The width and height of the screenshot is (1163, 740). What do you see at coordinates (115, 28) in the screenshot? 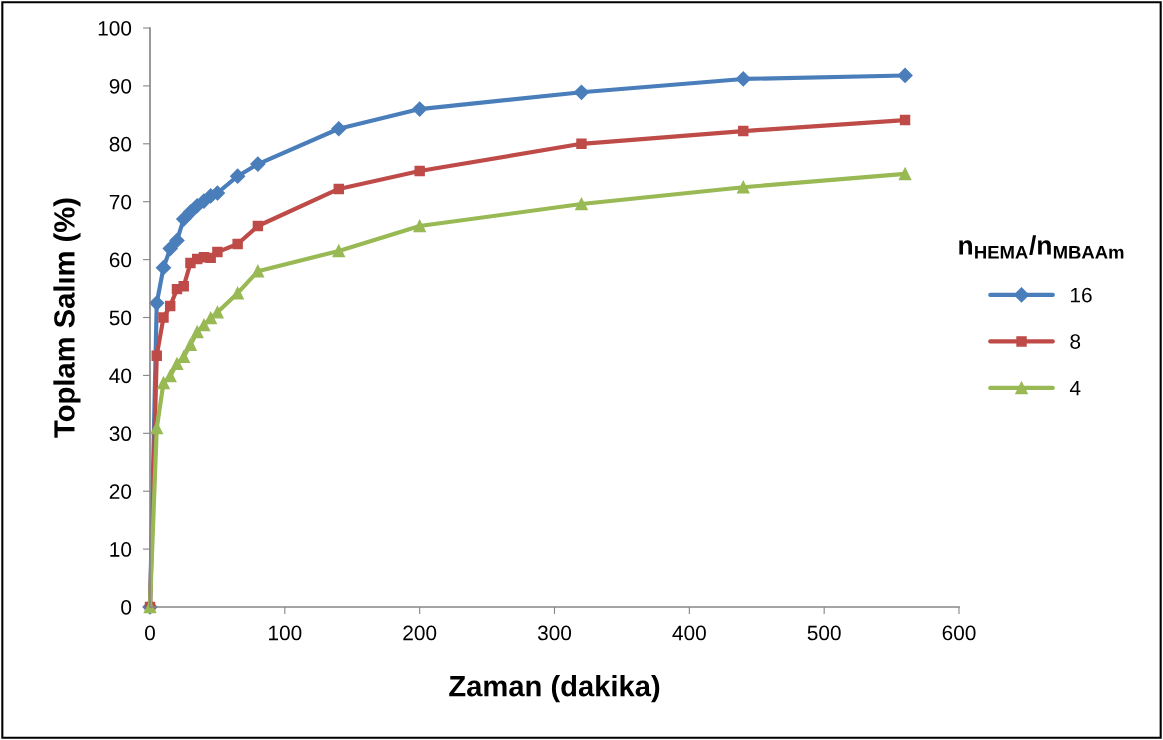
I see `y-tick-label: 100` at bounding box center [115, 28].